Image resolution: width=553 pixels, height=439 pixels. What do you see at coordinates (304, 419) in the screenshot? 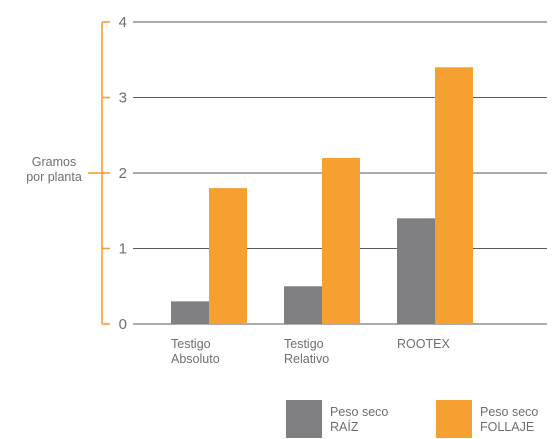
I see `legend-swatch-raiz` at bounding box center [304, 419].